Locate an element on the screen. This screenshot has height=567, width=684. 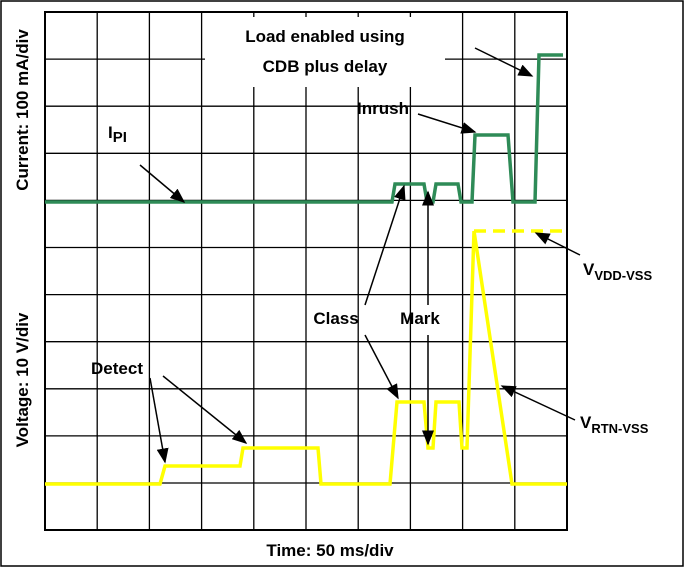
annotation: VVDD-VSS is located at coordinates (617, 271).